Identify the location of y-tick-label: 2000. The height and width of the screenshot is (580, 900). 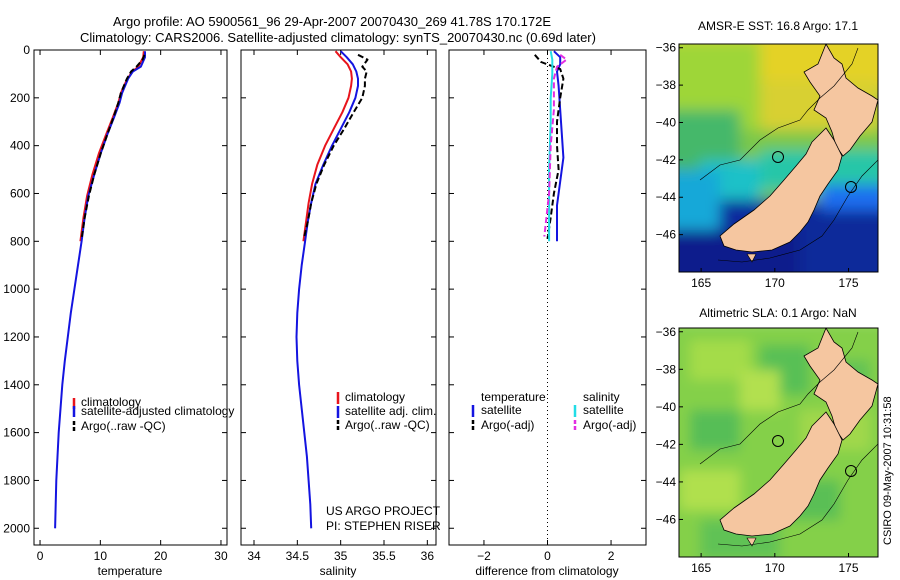
(16, 528).